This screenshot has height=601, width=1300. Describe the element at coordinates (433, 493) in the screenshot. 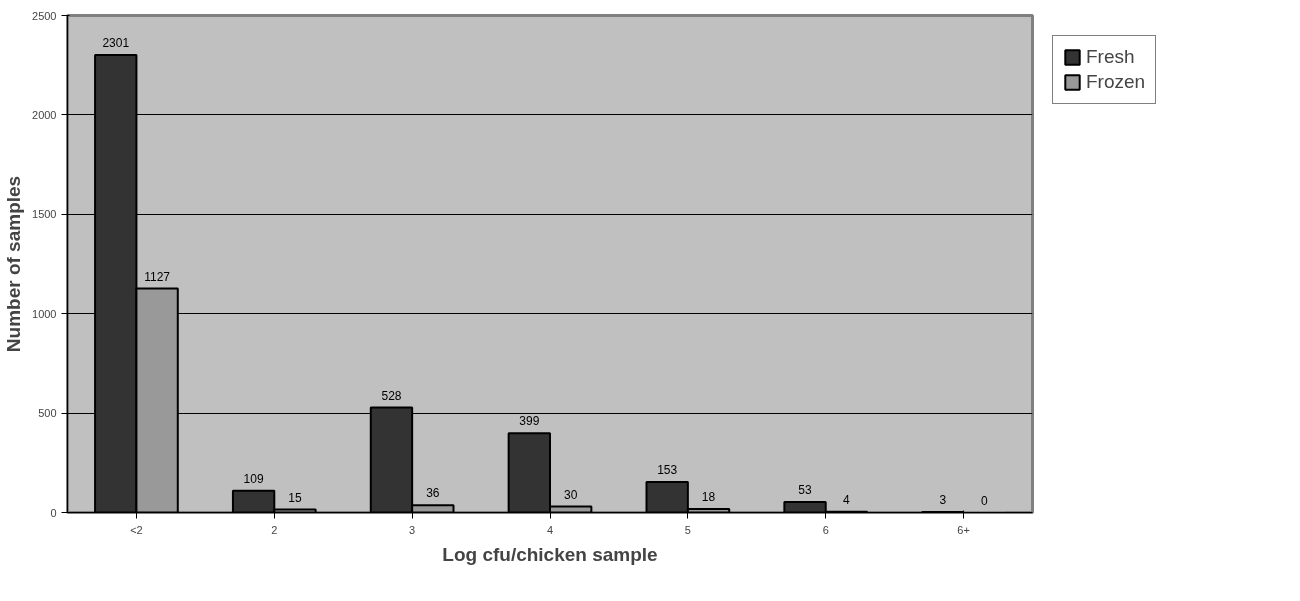

I see `data-label: 36` at that location.